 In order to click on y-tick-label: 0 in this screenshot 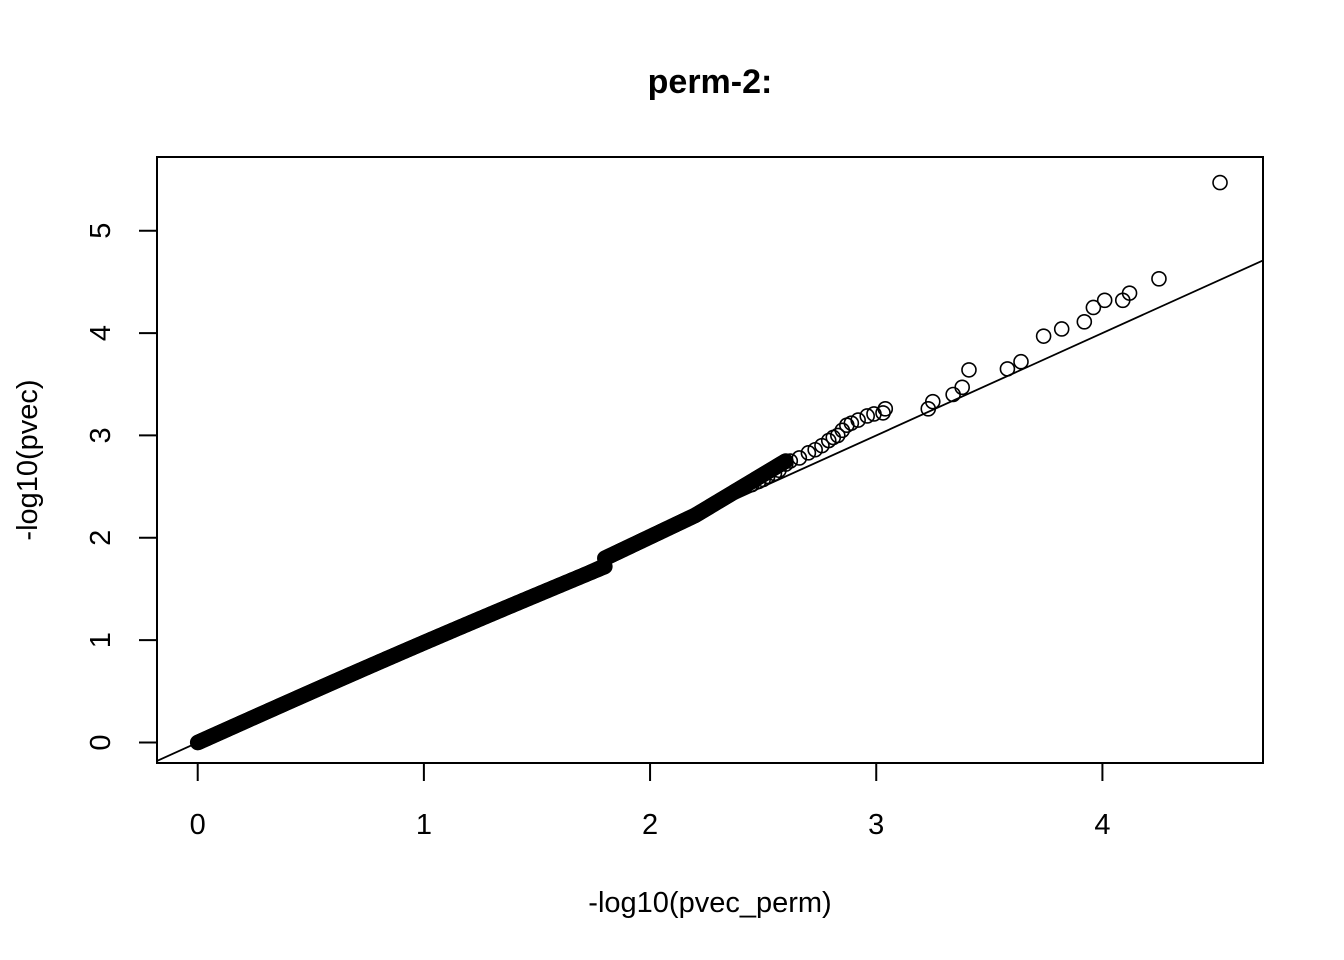, I will do `click(101, 742)`.